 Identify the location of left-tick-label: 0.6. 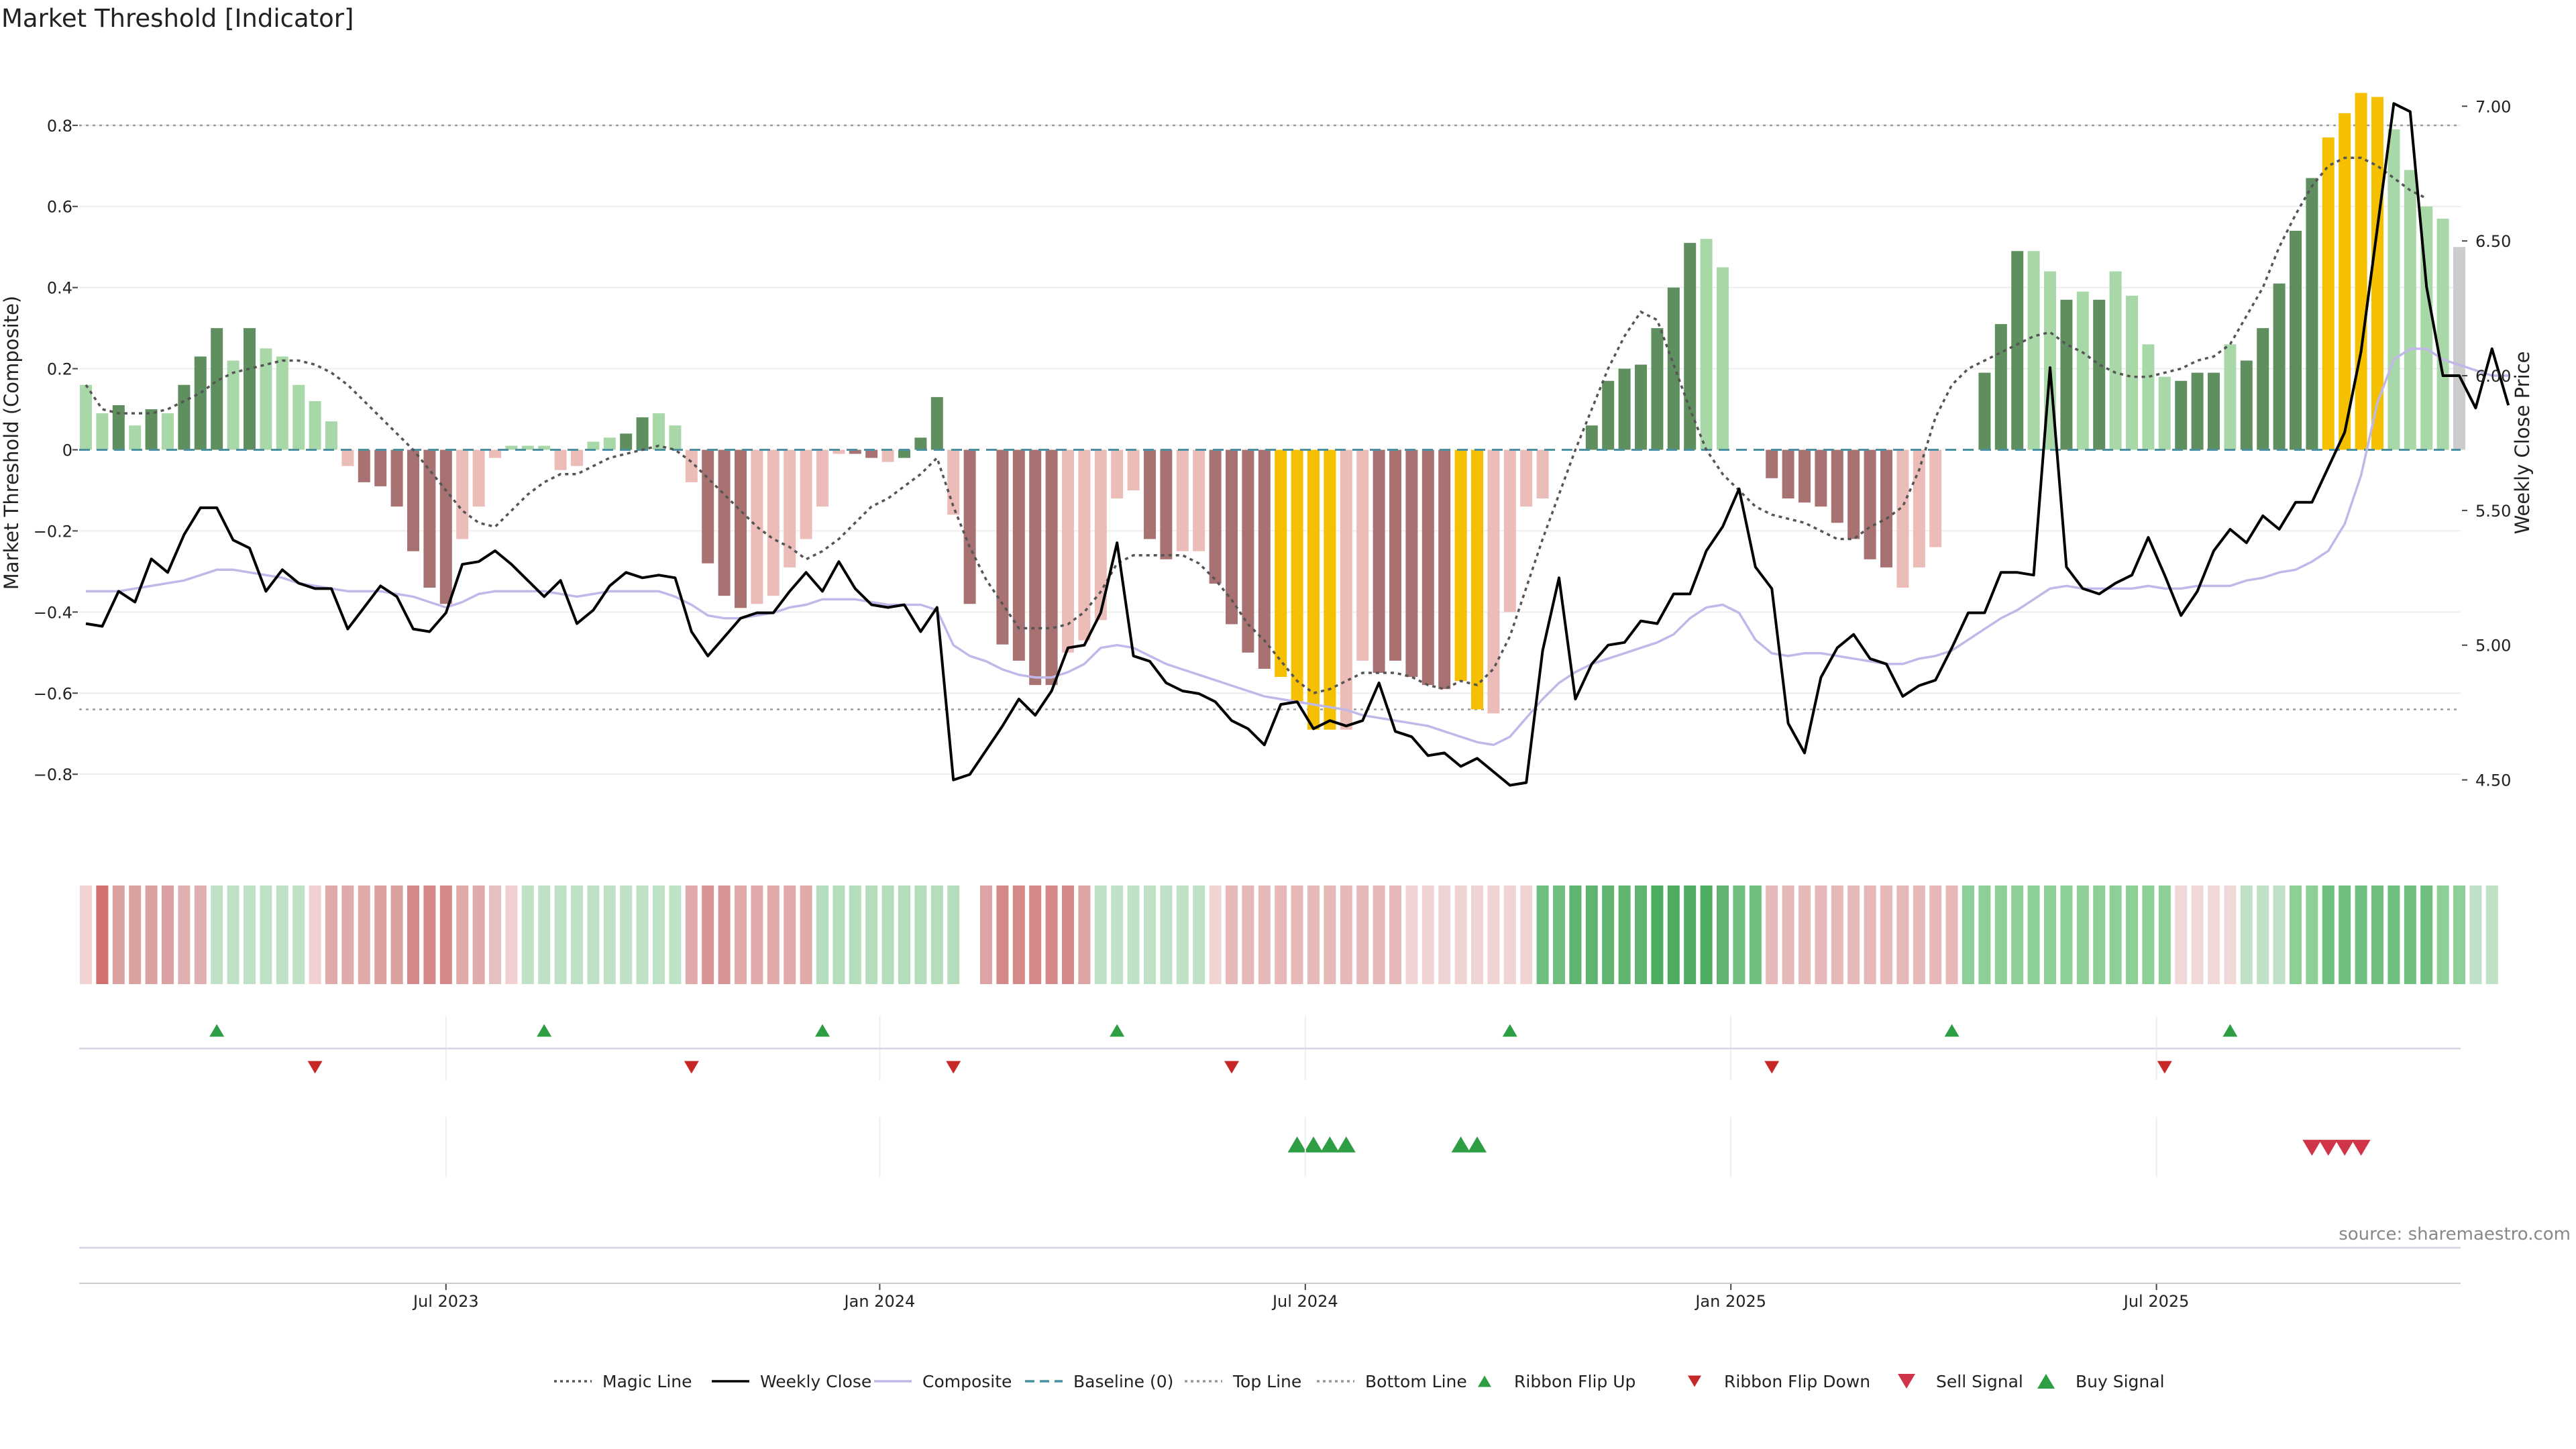
(59, 207).